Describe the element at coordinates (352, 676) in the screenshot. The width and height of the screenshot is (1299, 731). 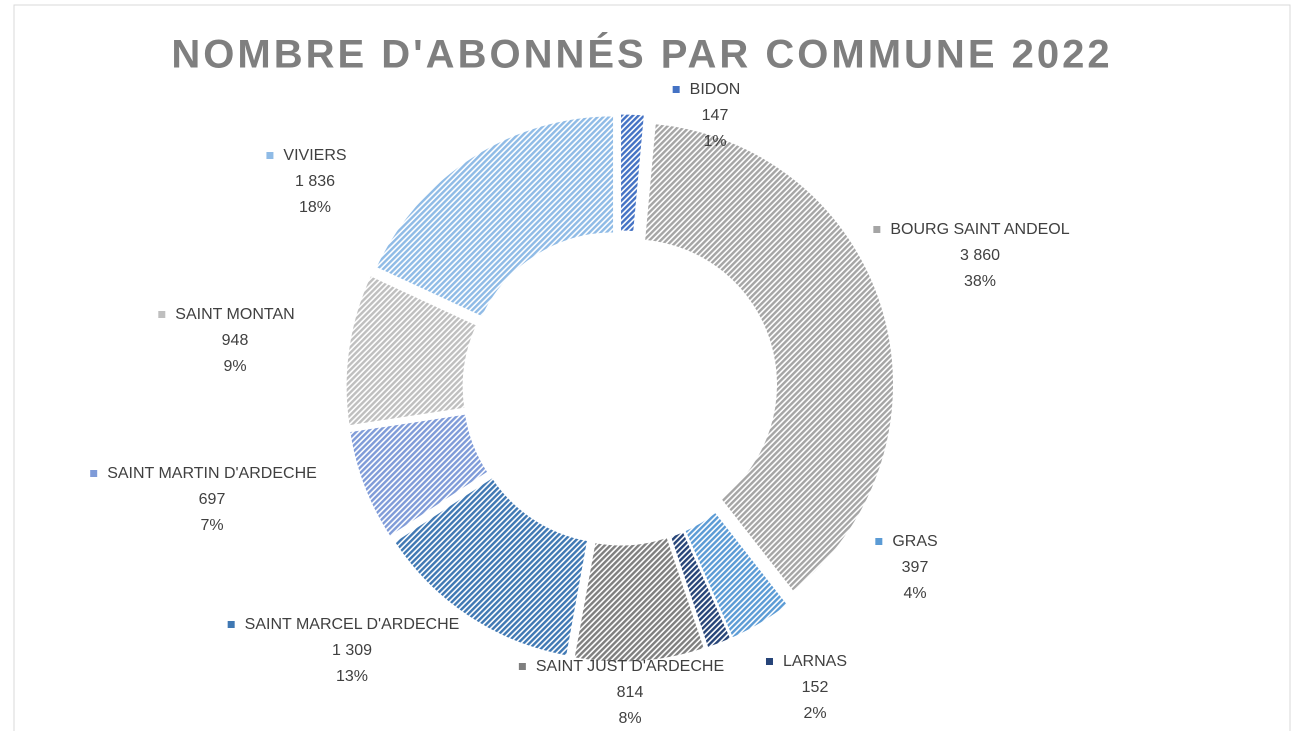
I see `label-percent: 13%` at that location.